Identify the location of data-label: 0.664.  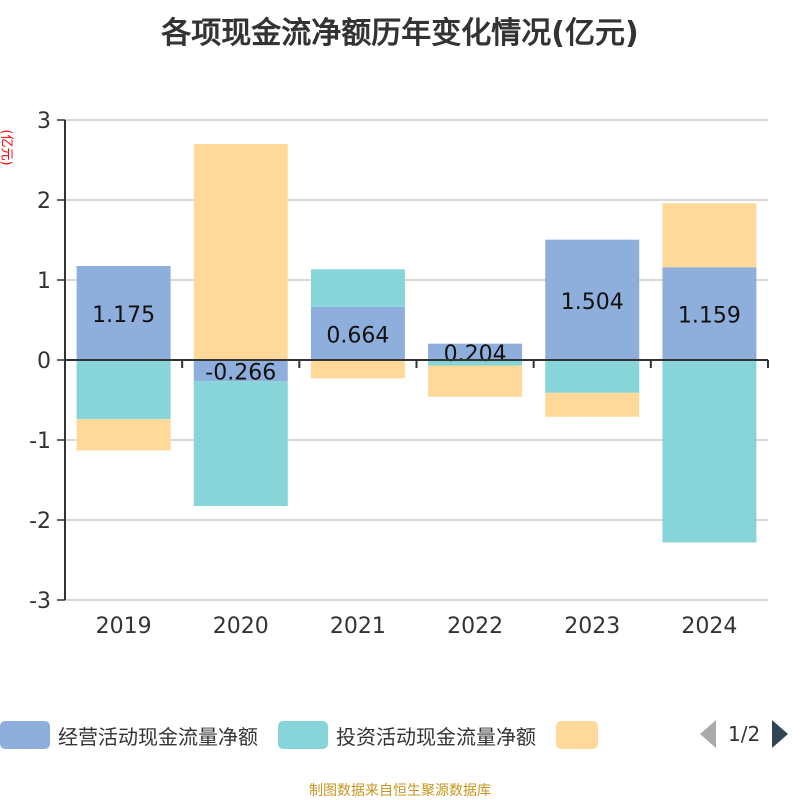
(357, 335).